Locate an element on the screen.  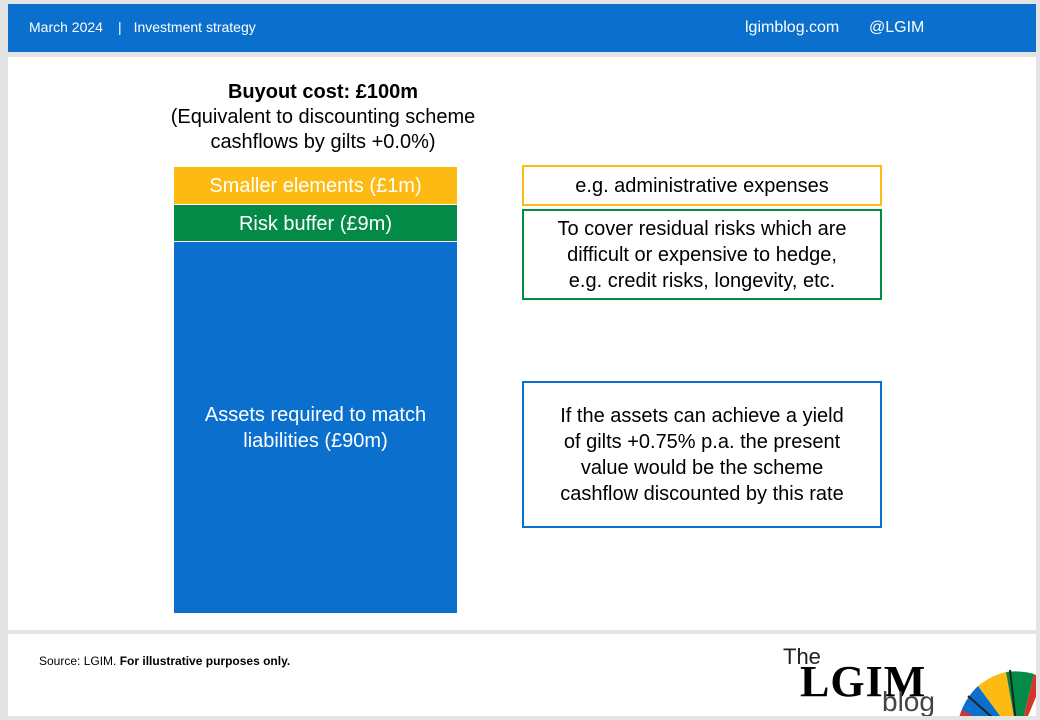
logo-blog-text: blog is located at coordinates (908, 701).